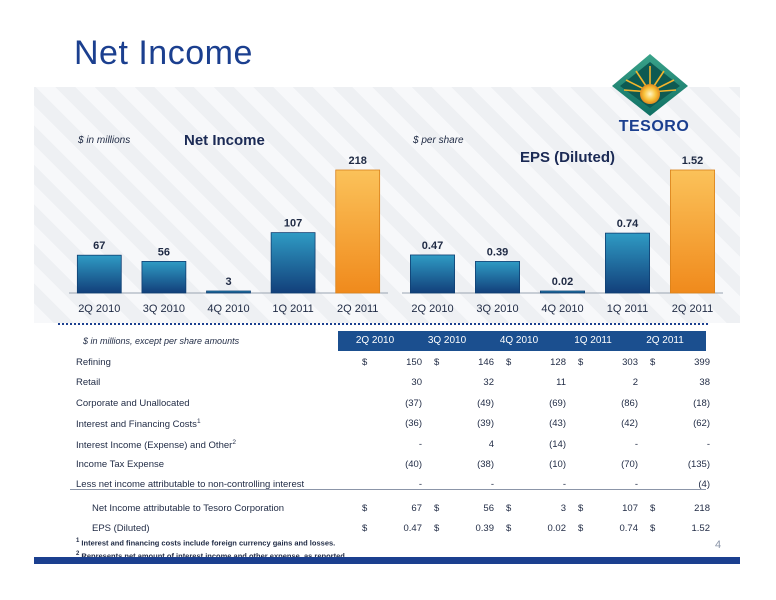 The width and height of the screenshot is (776, 600). What do you see at coordinates (536, 508) in the screenshot?
I see `table-cell: $3` at bounding box center [536, 508].